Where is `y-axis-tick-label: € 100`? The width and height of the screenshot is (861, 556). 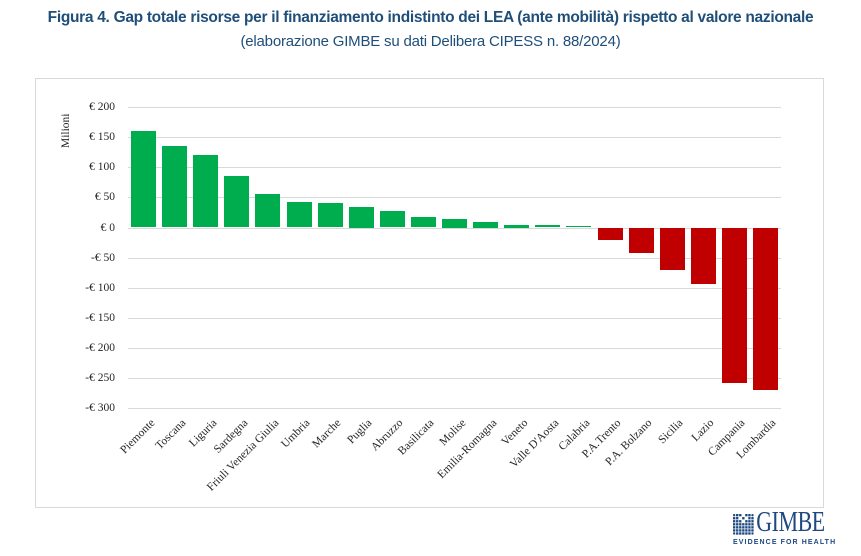
y-axis-tick-label: € 100 is located at coordinates (102, 167).